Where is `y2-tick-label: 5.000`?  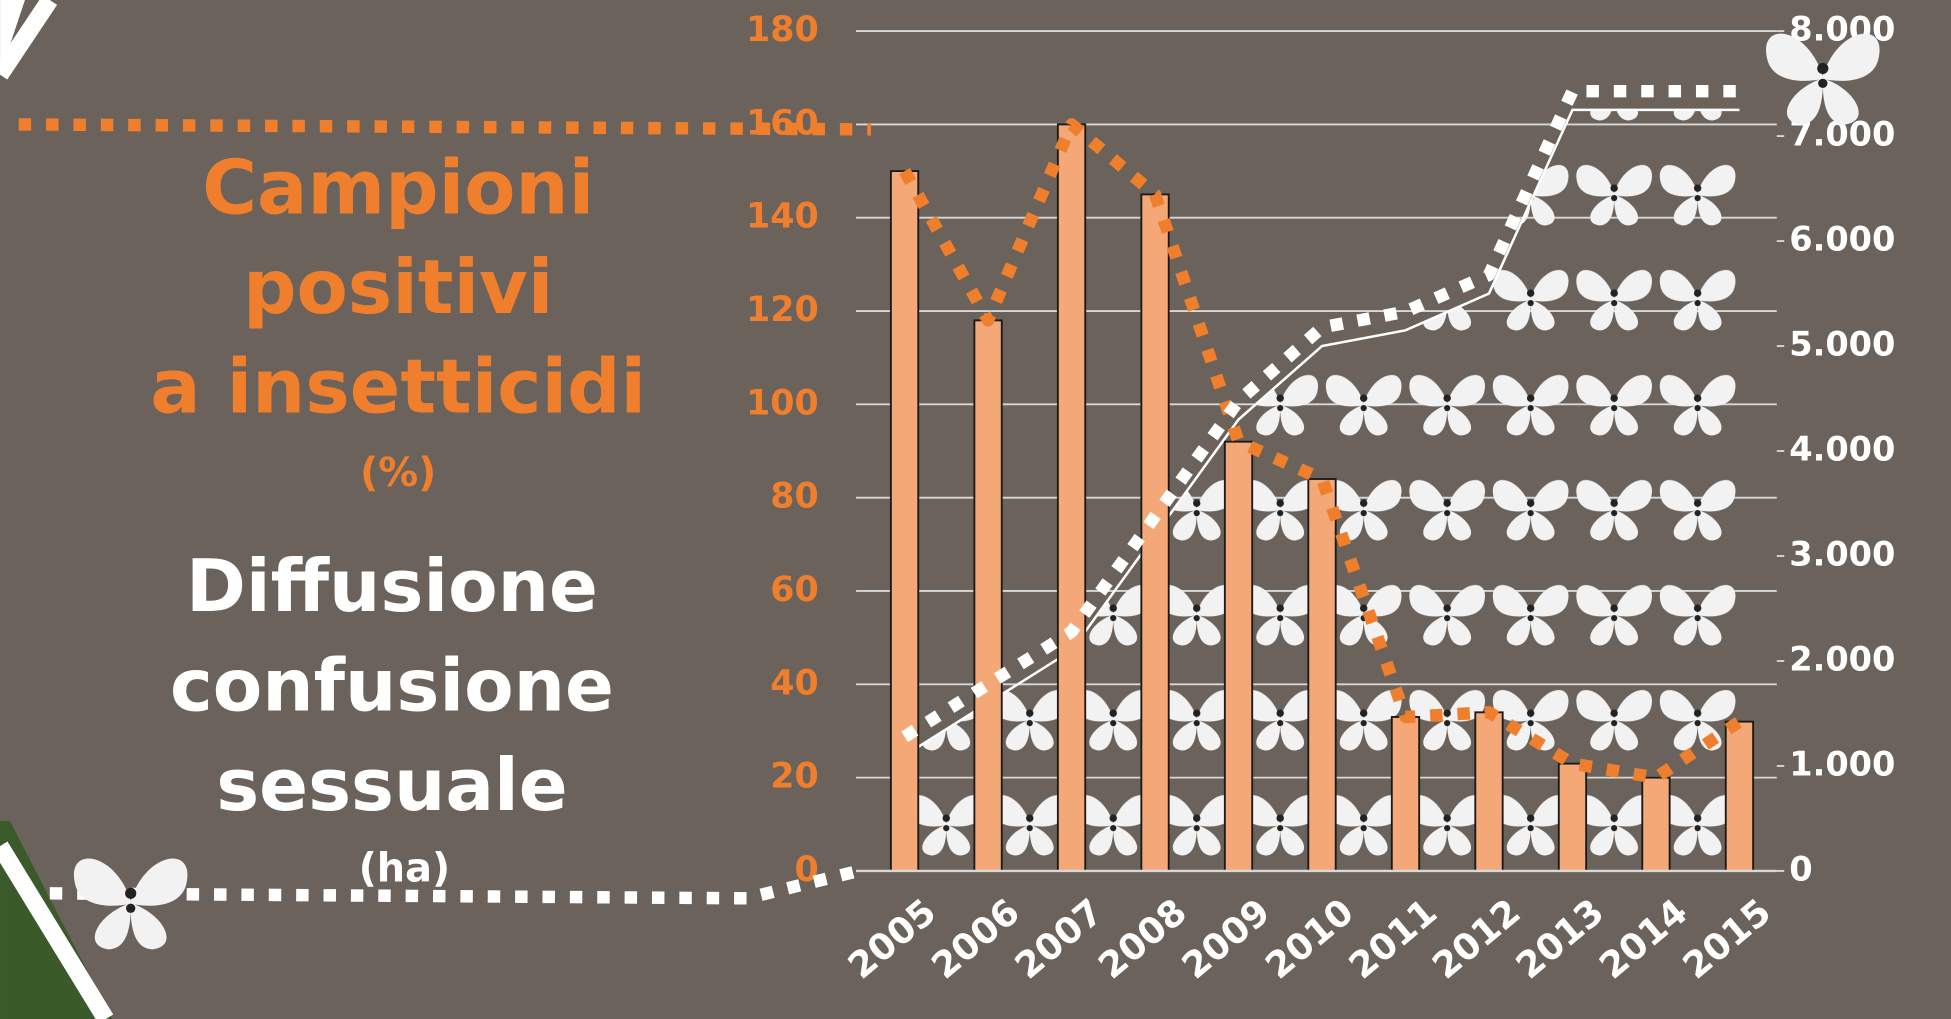 y2-tick-label: 5.000 is located at coordinates (1842, 344).